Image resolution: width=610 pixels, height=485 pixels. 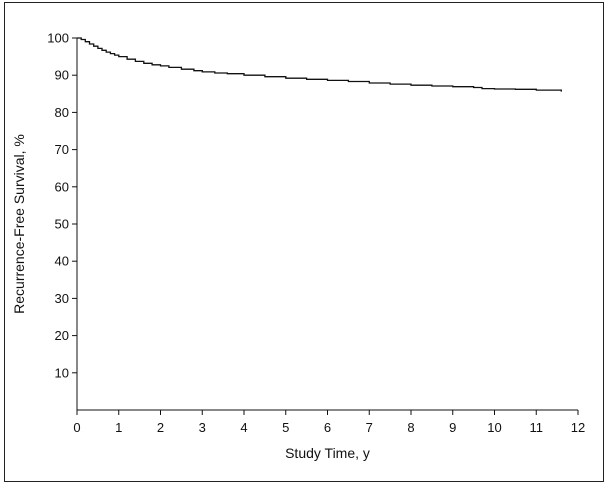 I want to click on y-tick-label: 10, so click(x=62, y=372).